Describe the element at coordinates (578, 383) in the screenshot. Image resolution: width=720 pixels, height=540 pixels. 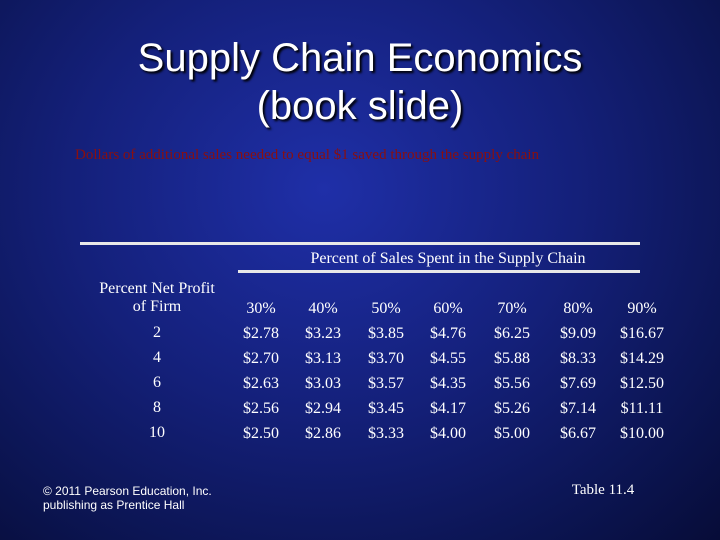
I see `table-cell: $7.69` at that location.